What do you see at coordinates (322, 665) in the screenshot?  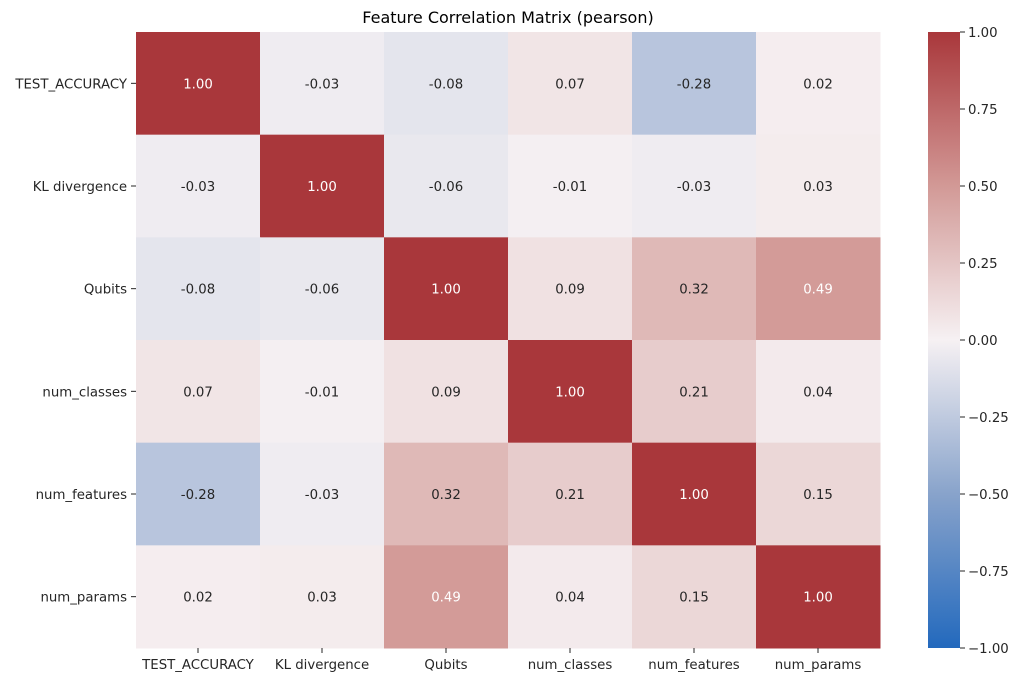 I see `x-tick-label: KL divergence` at bounding box center [322, 665].